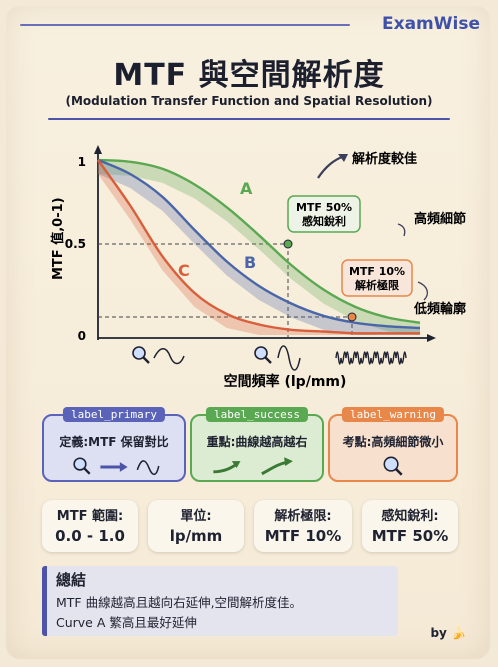 This screenshot has width=498, height=667. What do you see at coordinates (90, 536) in the screenshot?
I see `stat-value: 0.0 - 1.0` at bounding box center [90, 536].